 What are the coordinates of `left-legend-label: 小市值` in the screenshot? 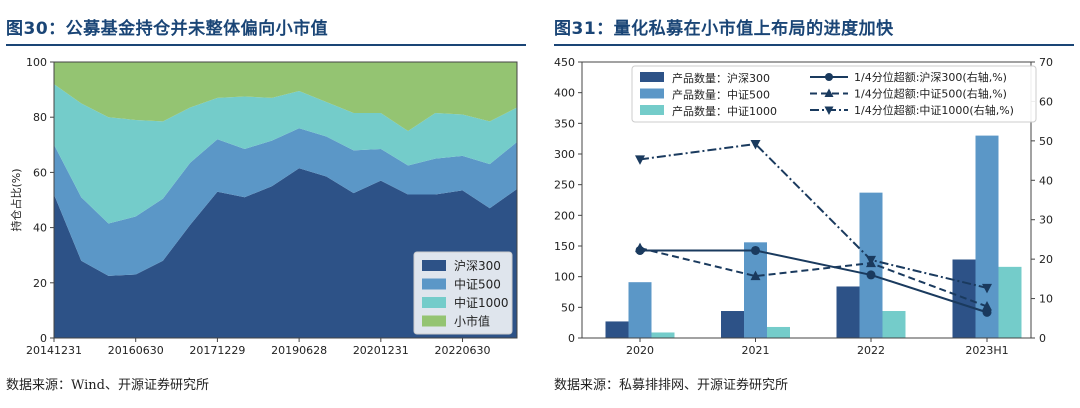 It's located at (472, 321).